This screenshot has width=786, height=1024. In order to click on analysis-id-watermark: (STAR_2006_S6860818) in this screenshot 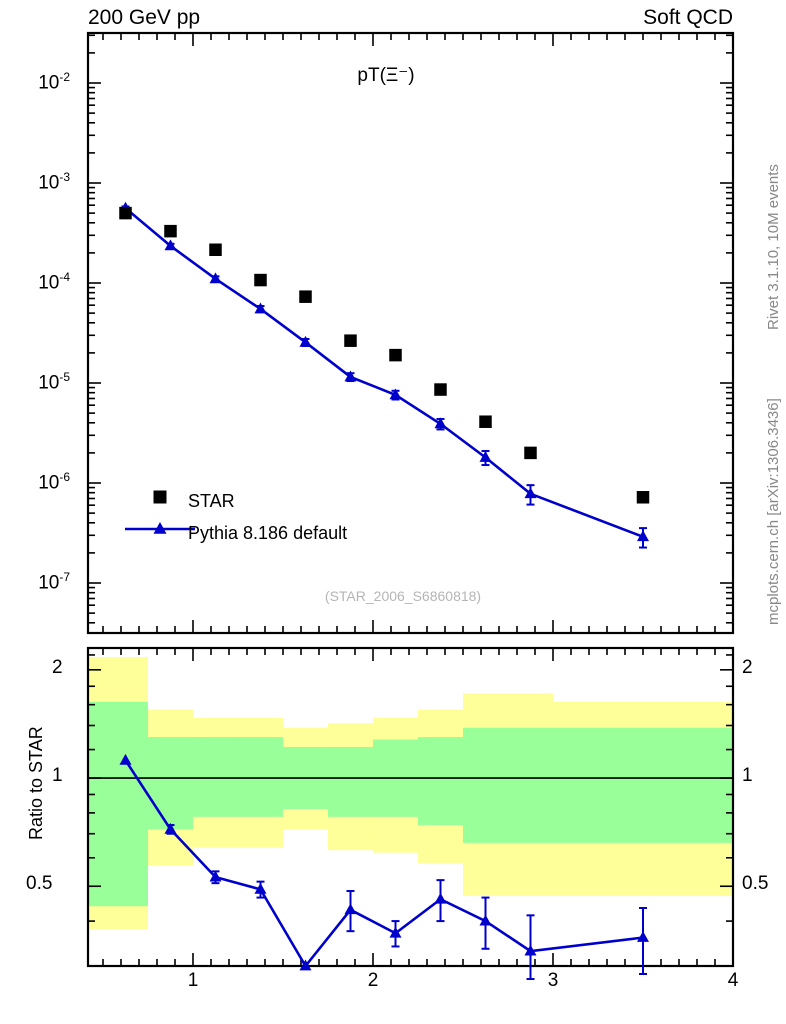, I will do `click(403, 596)`.